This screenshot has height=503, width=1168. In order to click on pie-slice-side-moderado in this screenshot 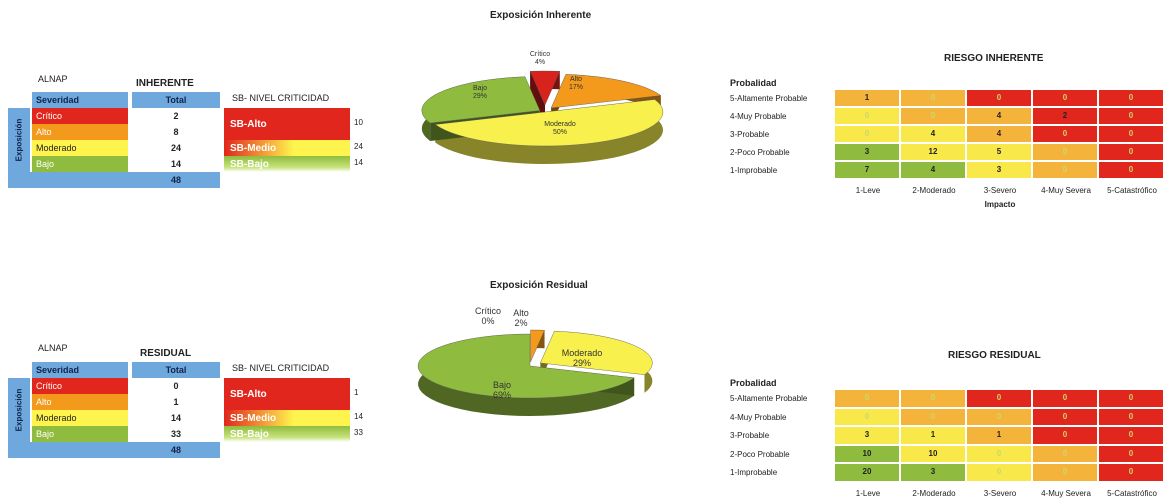, I will do `click(549, 131)`.